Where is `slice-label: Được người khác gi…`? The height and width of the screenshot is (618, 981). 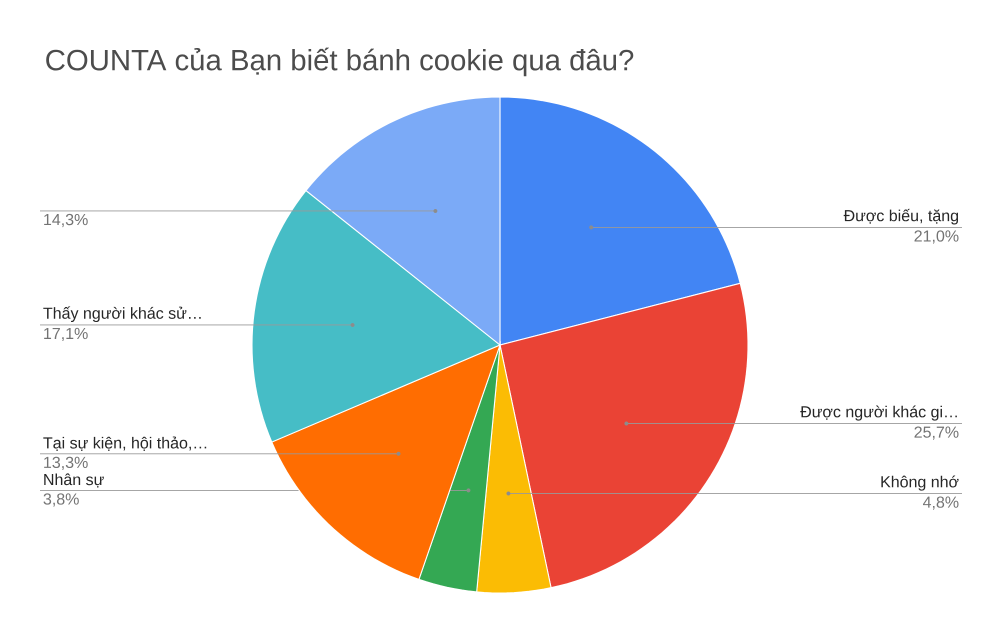
slice-label: Được người khác gi… is located at coordinates (878, 413).